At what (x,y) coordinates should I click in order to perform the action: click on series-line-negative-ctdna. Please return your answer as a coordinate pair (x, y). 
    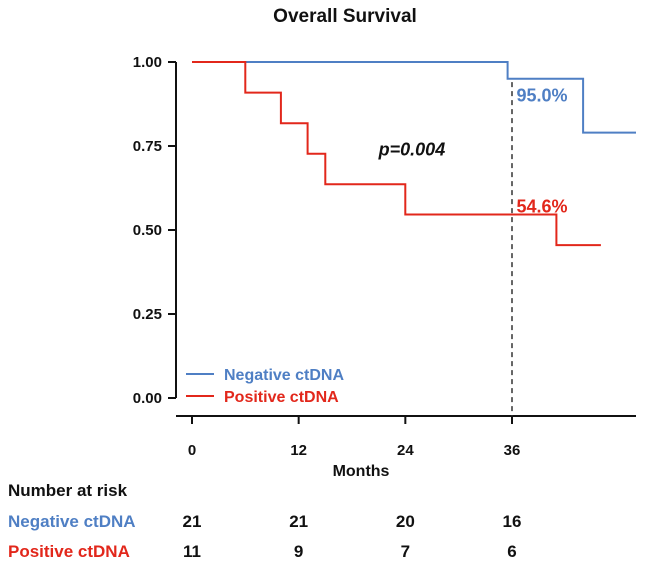
    Looking at the image, I should click on (414, 97).